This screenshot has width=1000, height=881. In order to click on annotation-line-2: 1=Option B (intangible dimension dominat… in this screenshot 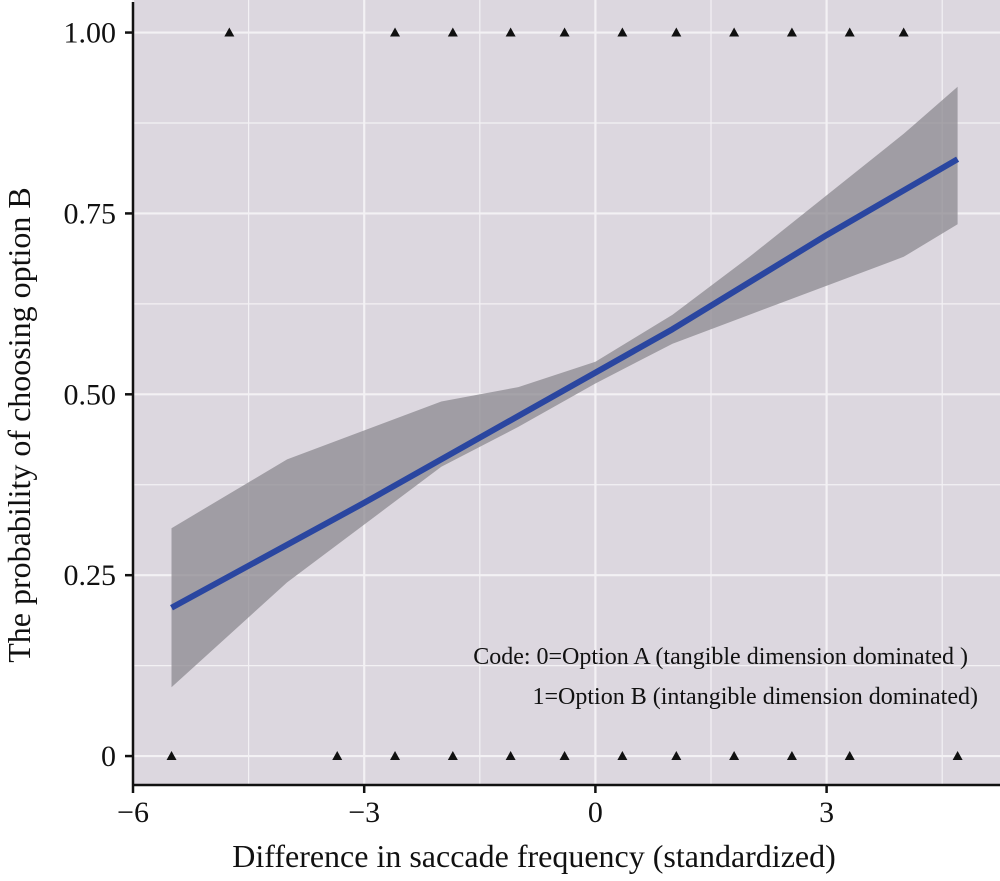, I will do `click(755, 697)`.